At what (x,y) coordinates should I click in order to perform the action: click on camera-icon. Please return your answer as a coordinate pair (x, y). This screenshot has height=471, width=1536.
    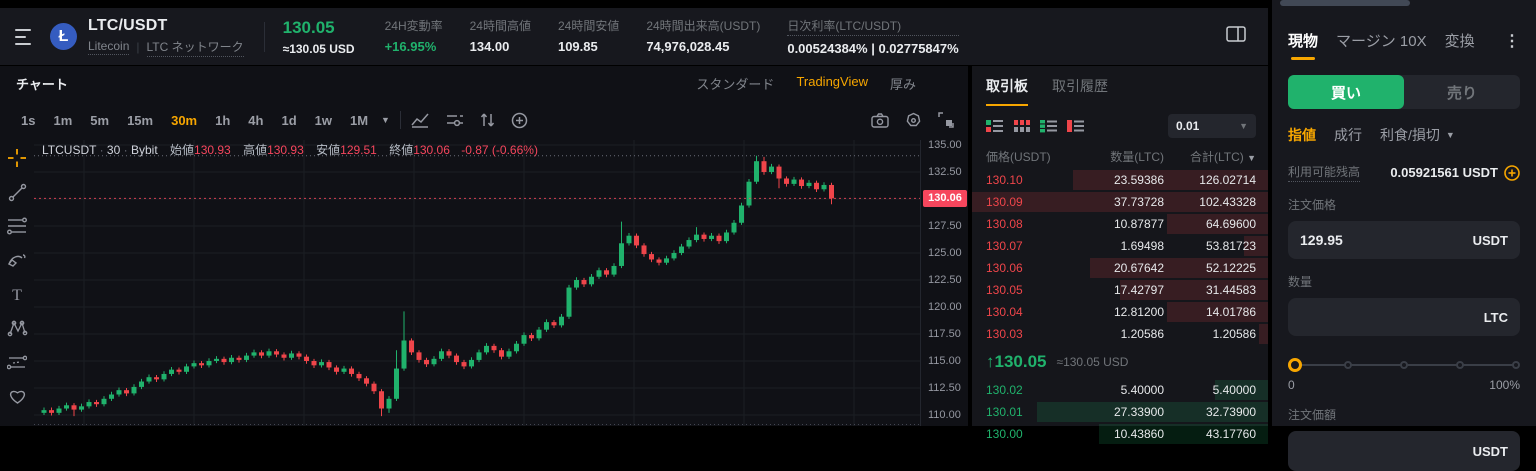
    Looking at the image, I should click on (880, 120).